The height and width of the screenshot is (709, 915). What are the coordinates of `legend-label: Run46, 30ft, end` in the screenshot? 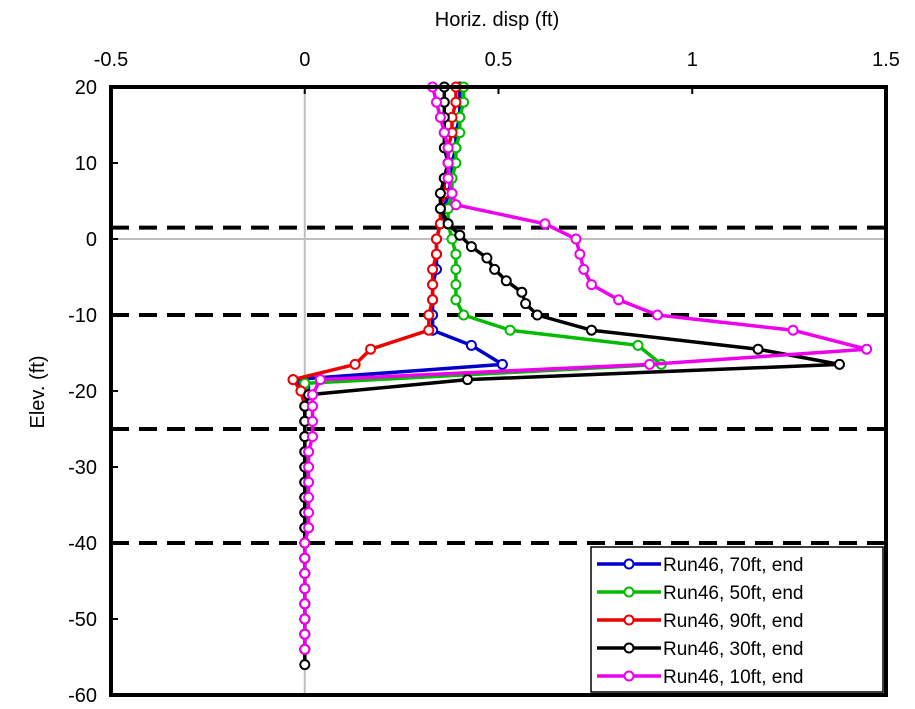 It's located at (733, 649).